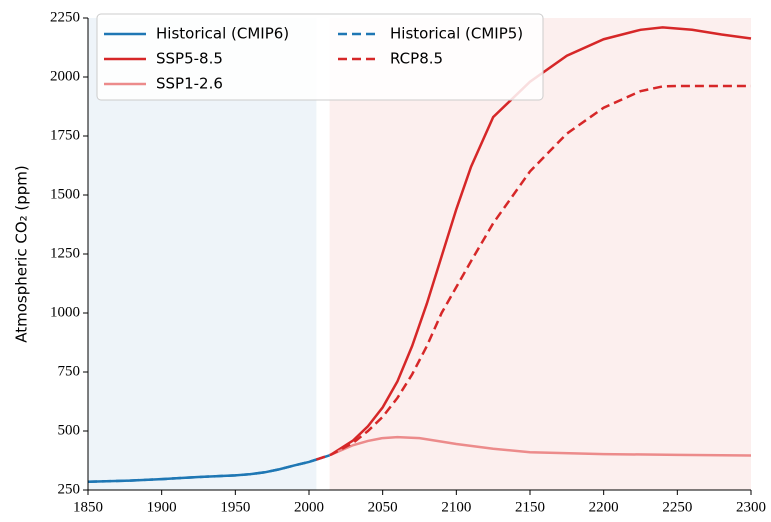 Image resolution: width=771 pixels, height=522 pixels. I want to click on legend-label: SSP5-8.5, so click(189, 59).